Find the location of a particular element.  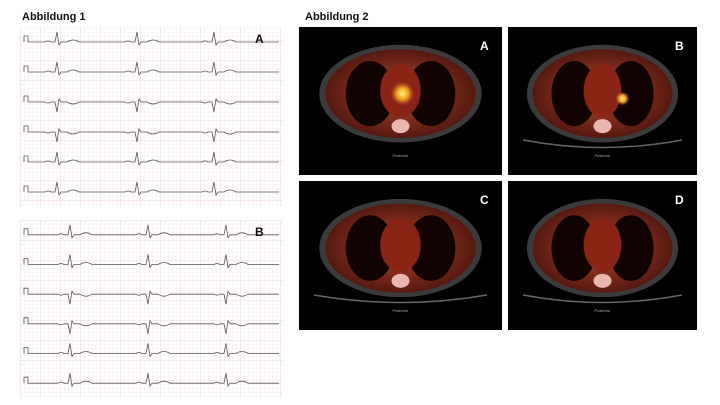

figure-title: Abbildung 2 is located at coordinates (337, 17).